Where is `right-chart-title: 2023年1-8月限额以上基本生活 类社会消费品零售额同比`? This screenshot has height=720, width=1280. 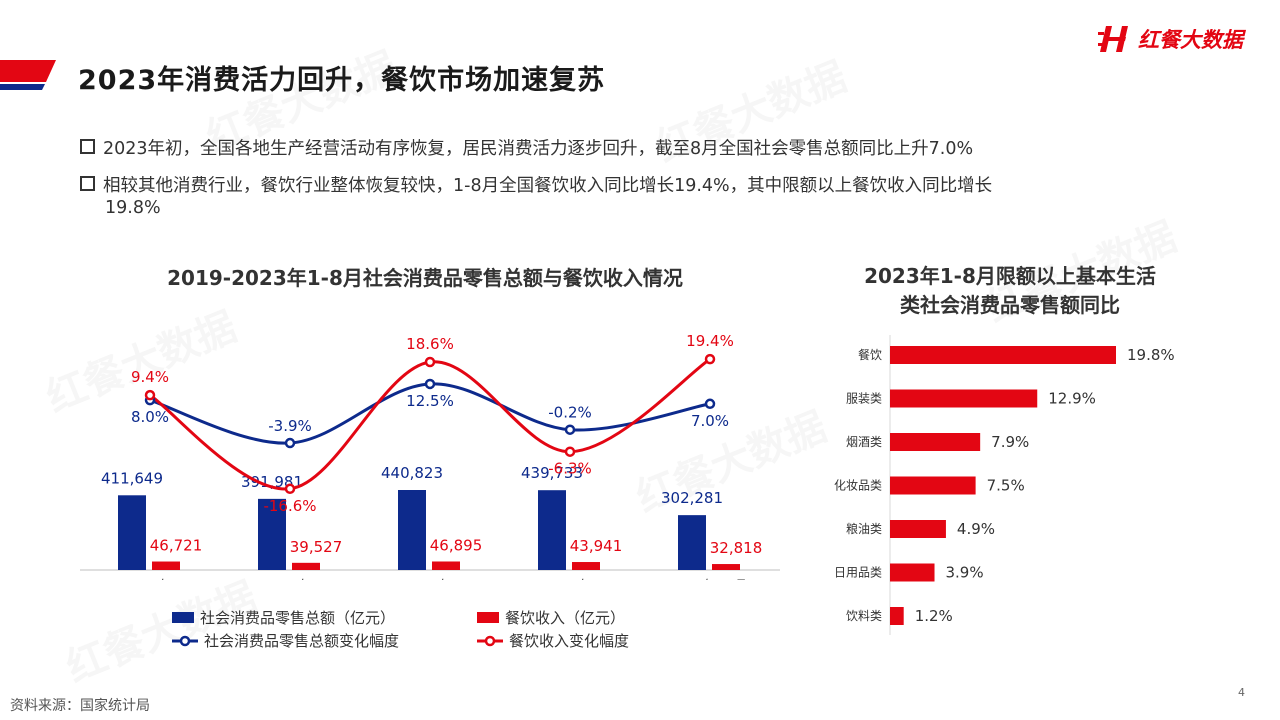
right-chart-title: 2023年1-8月限额以上基本生活 类社会消费品零售额同比 is located at coordinates (1010, 291).